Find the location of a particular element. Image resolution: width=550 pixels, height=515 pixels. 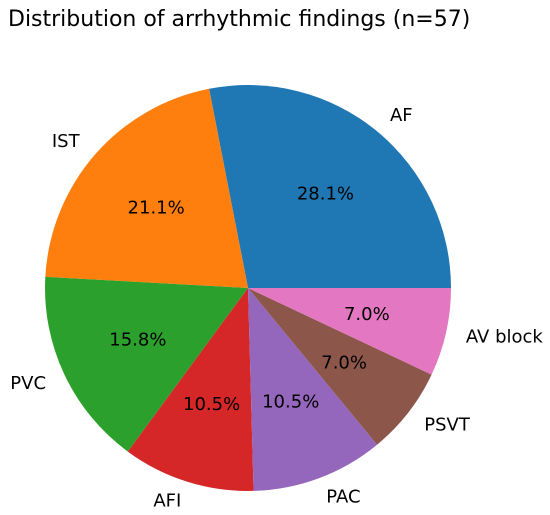

pie-slice-afi is located at coordinates (190, 389).